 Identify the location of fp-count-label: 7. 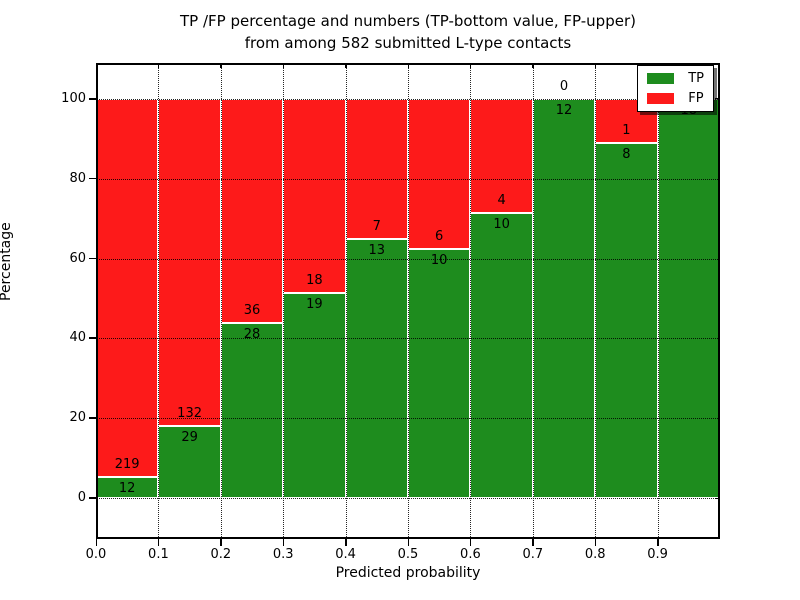
(376, 226).